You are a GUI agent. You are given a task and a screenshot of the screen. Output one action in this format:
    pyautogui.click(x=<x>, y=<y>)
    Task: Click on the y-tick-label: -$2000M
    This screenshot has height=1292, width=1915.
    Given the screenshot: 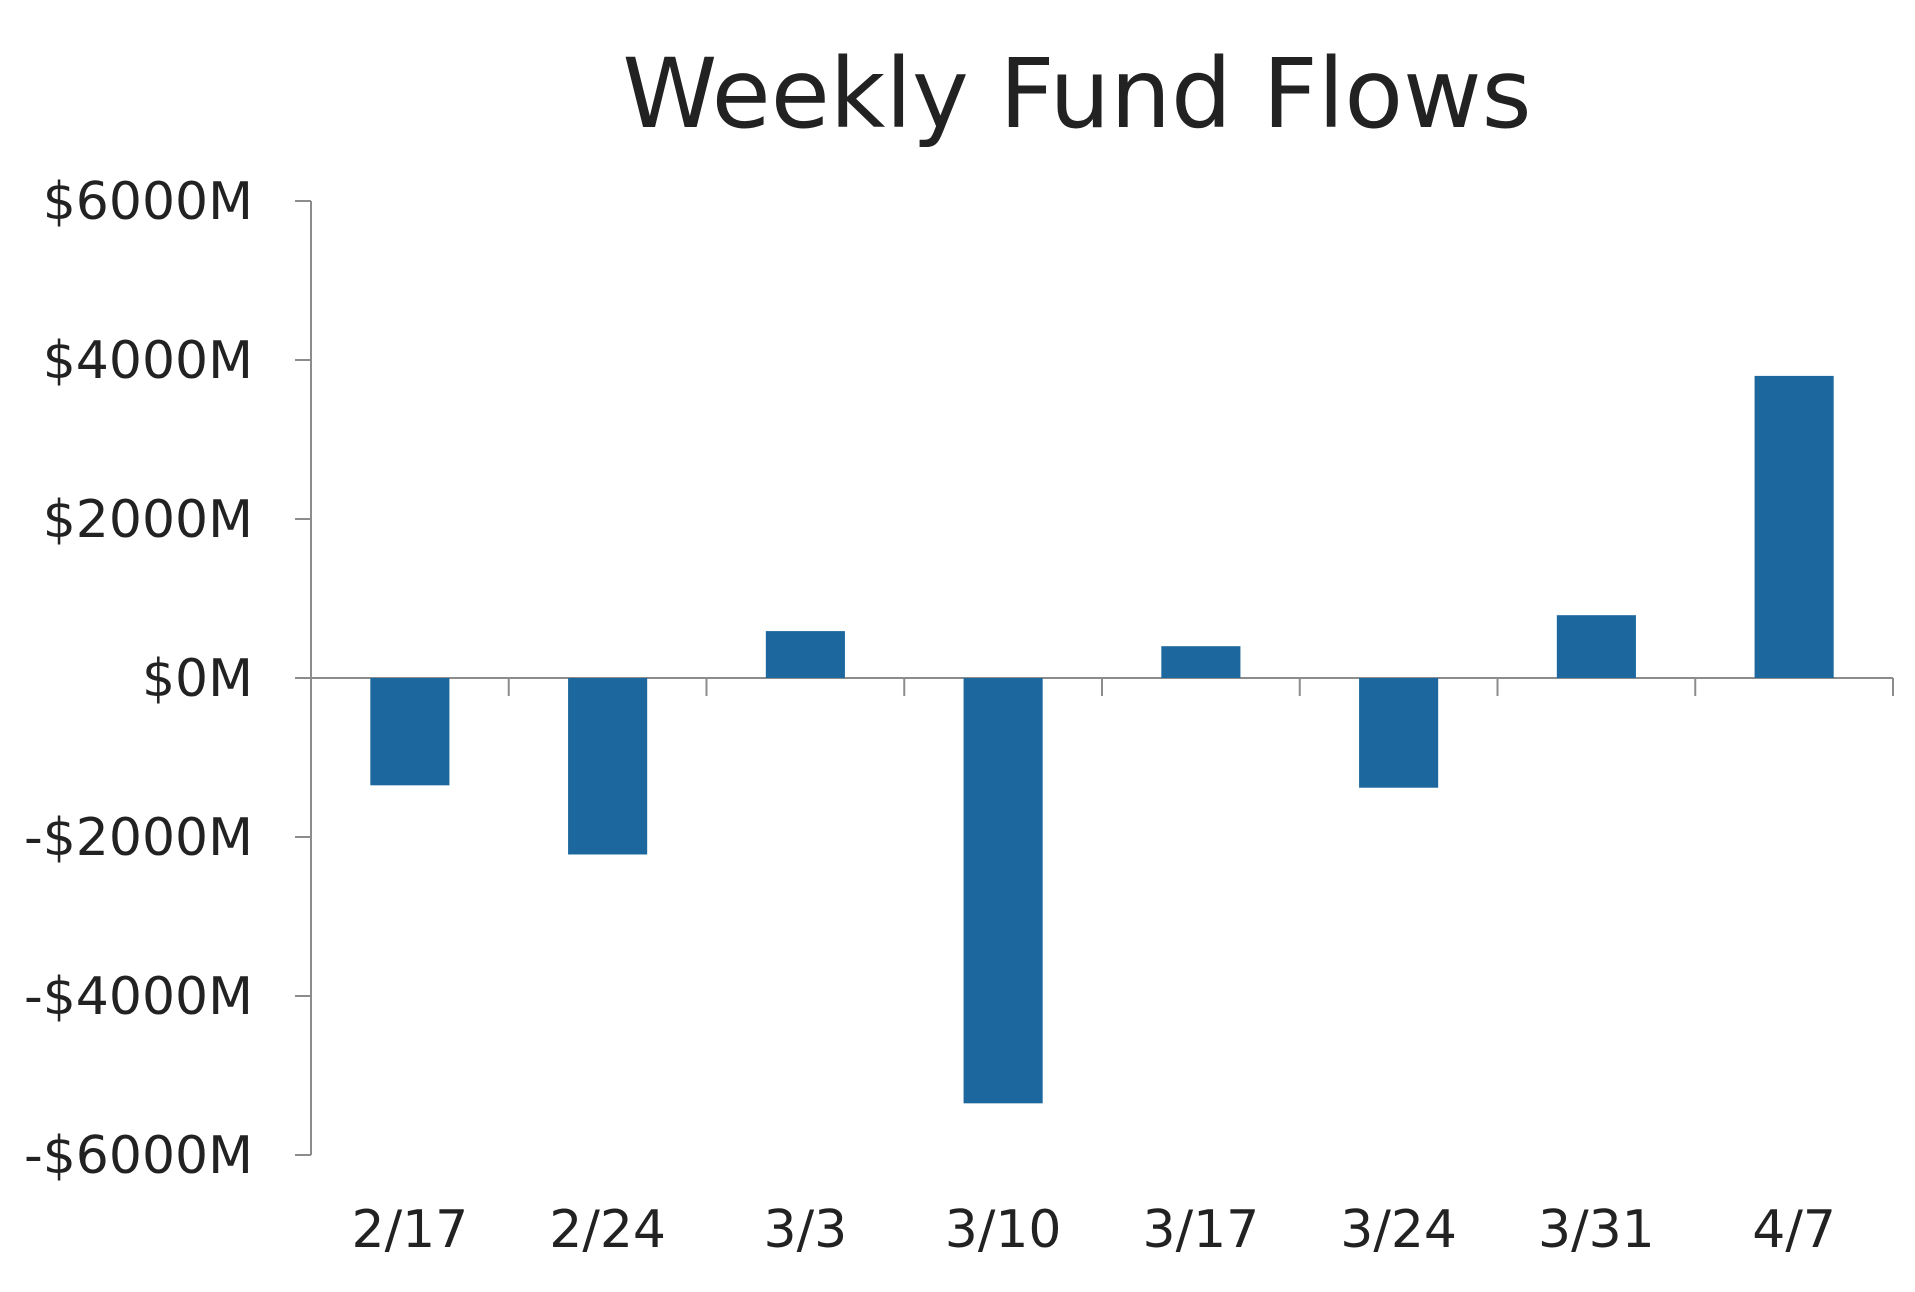 What is the action you would take?
    pyautogui.click(x=138, y=838)
    